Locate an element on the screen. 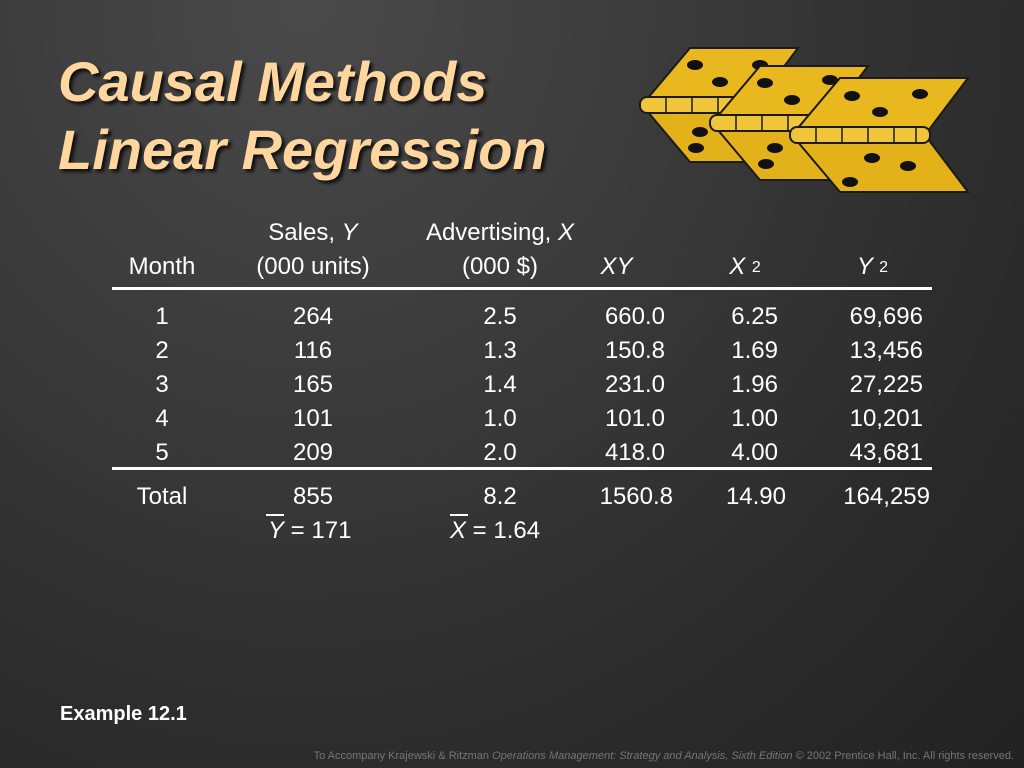 The height and width of the screenshot is (768, 1024). table-cell: 3 is located at coordinates (162, 384).